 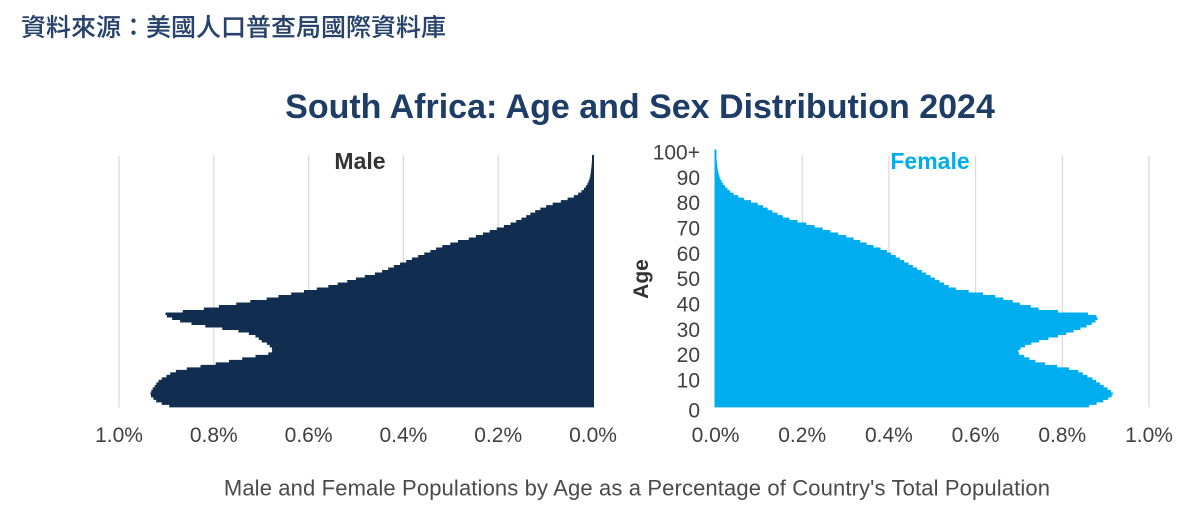 What do you see at coordinates (688, 229) in the screenshot?
I see `svg-text: 70` at bounding box center [688, 229].